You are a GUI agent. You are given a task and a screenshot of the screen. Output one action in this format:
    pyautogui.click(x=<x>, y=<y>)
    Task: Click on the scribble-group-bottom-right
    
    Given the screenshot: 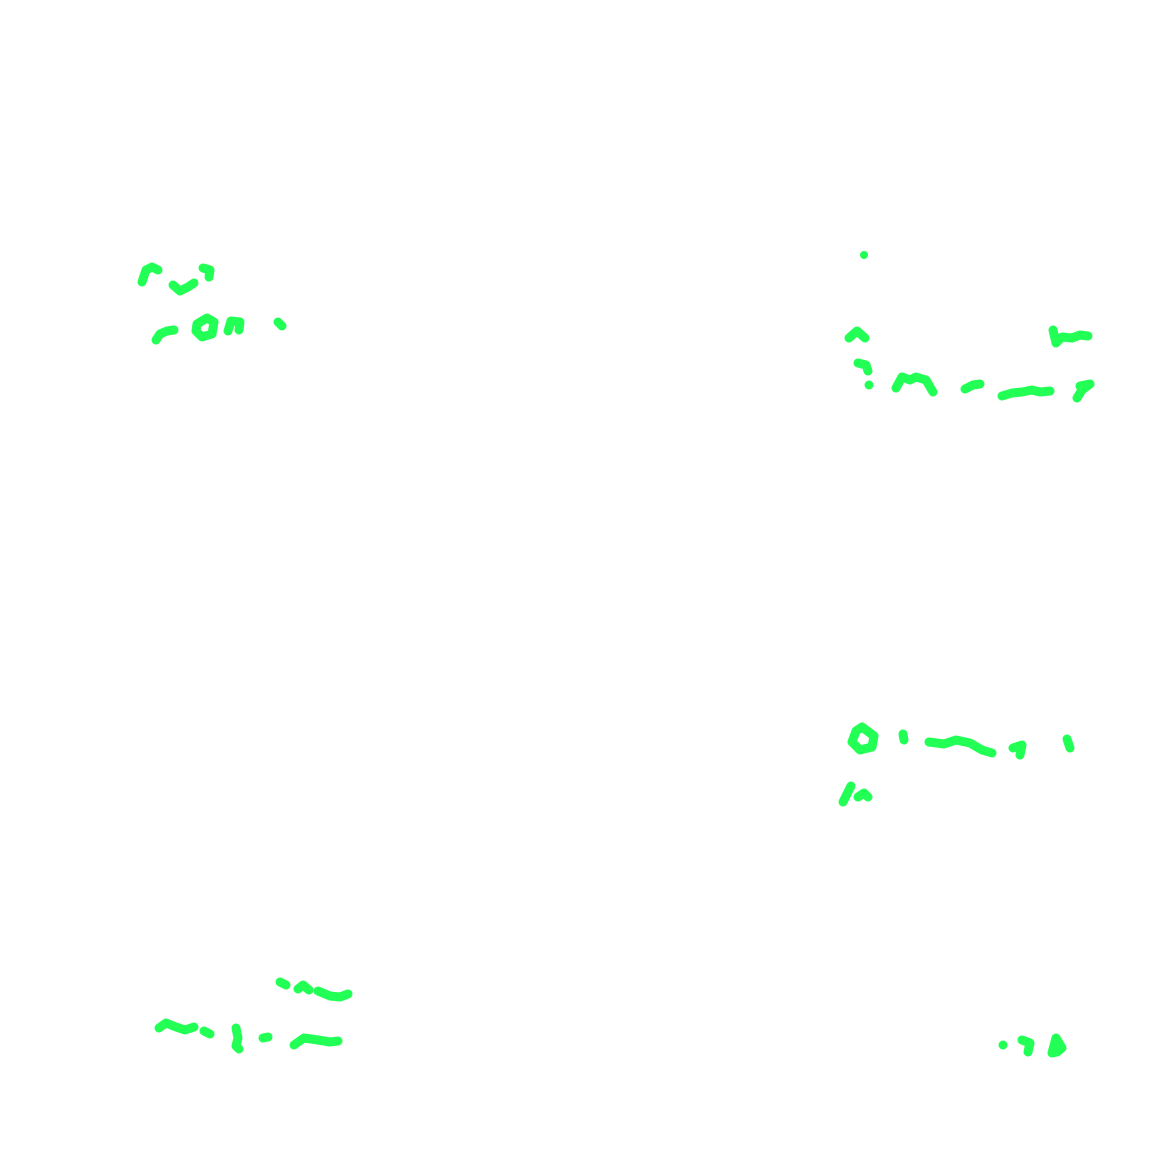 What is the action you would take?
    pyautogui.click(x=1032, y=1045)
    